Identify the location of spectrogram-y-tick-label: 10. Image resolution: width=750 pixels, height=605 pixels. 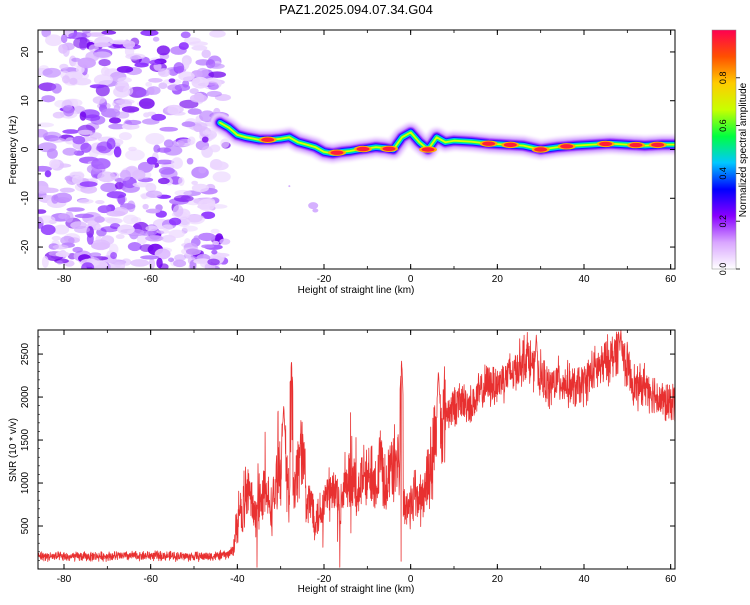
(25, 101).